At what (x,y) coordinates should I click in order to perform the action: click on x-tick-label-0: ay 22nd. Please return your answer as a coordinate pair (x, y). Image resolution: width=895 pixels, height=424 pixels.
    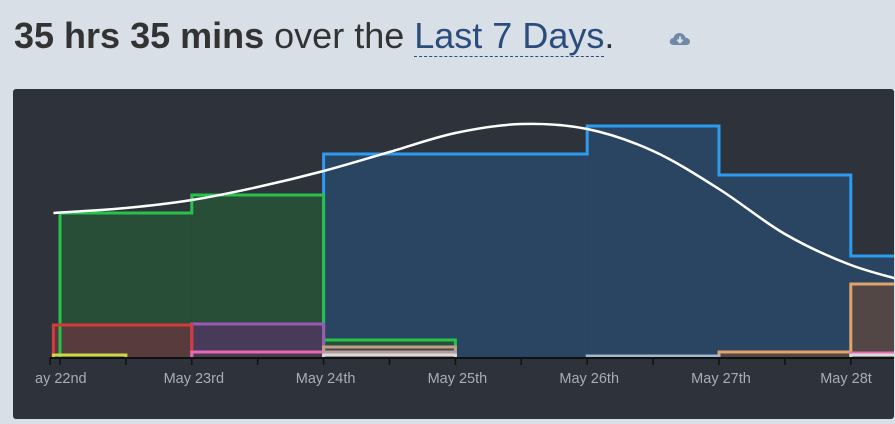
    Looking at the image, I should click on (61, 379).